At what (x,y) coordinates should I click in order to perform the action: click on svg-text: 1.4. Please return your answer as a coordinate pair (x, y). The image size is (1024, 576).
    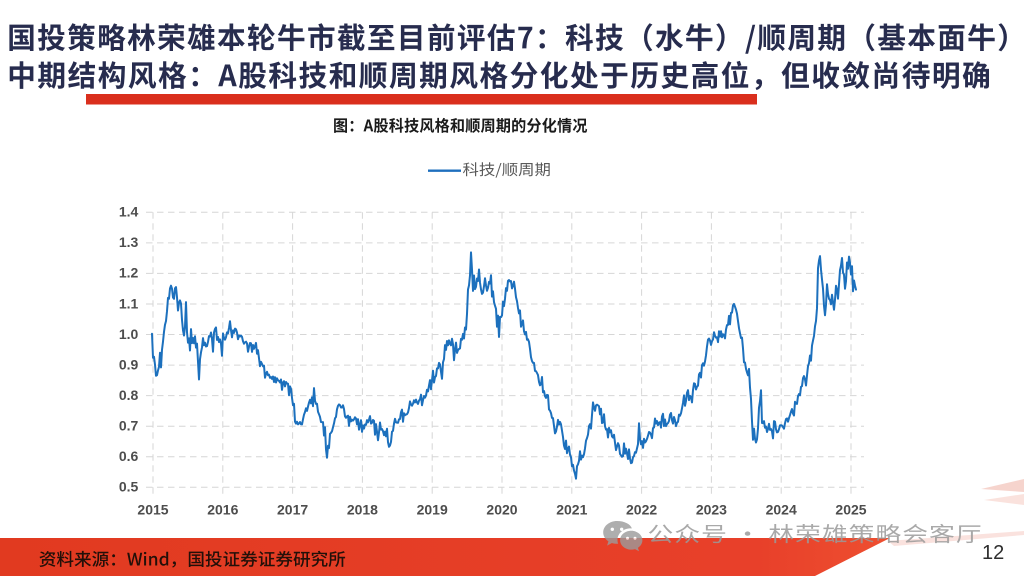
    Looking at the image, I should click on (129, 212).